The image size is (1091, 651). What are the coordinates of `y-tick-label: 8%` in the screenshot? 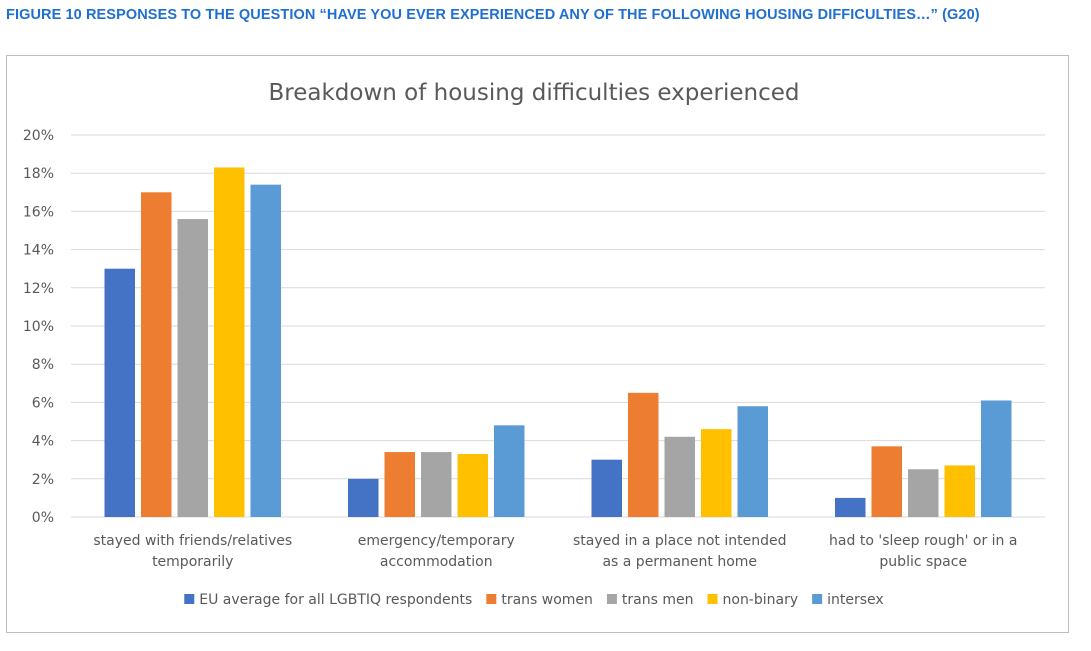 It's located at (43, 365).